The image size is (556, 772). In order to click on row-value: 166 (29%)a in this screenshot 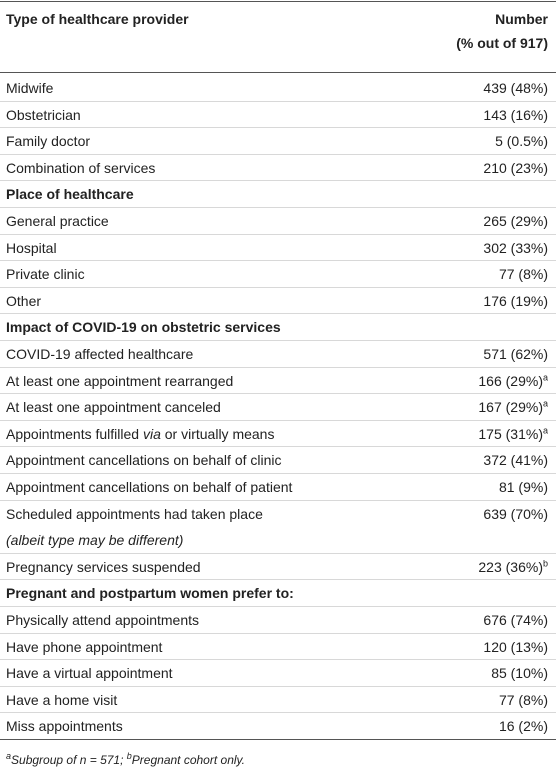, I will do `click(513, 381)`.